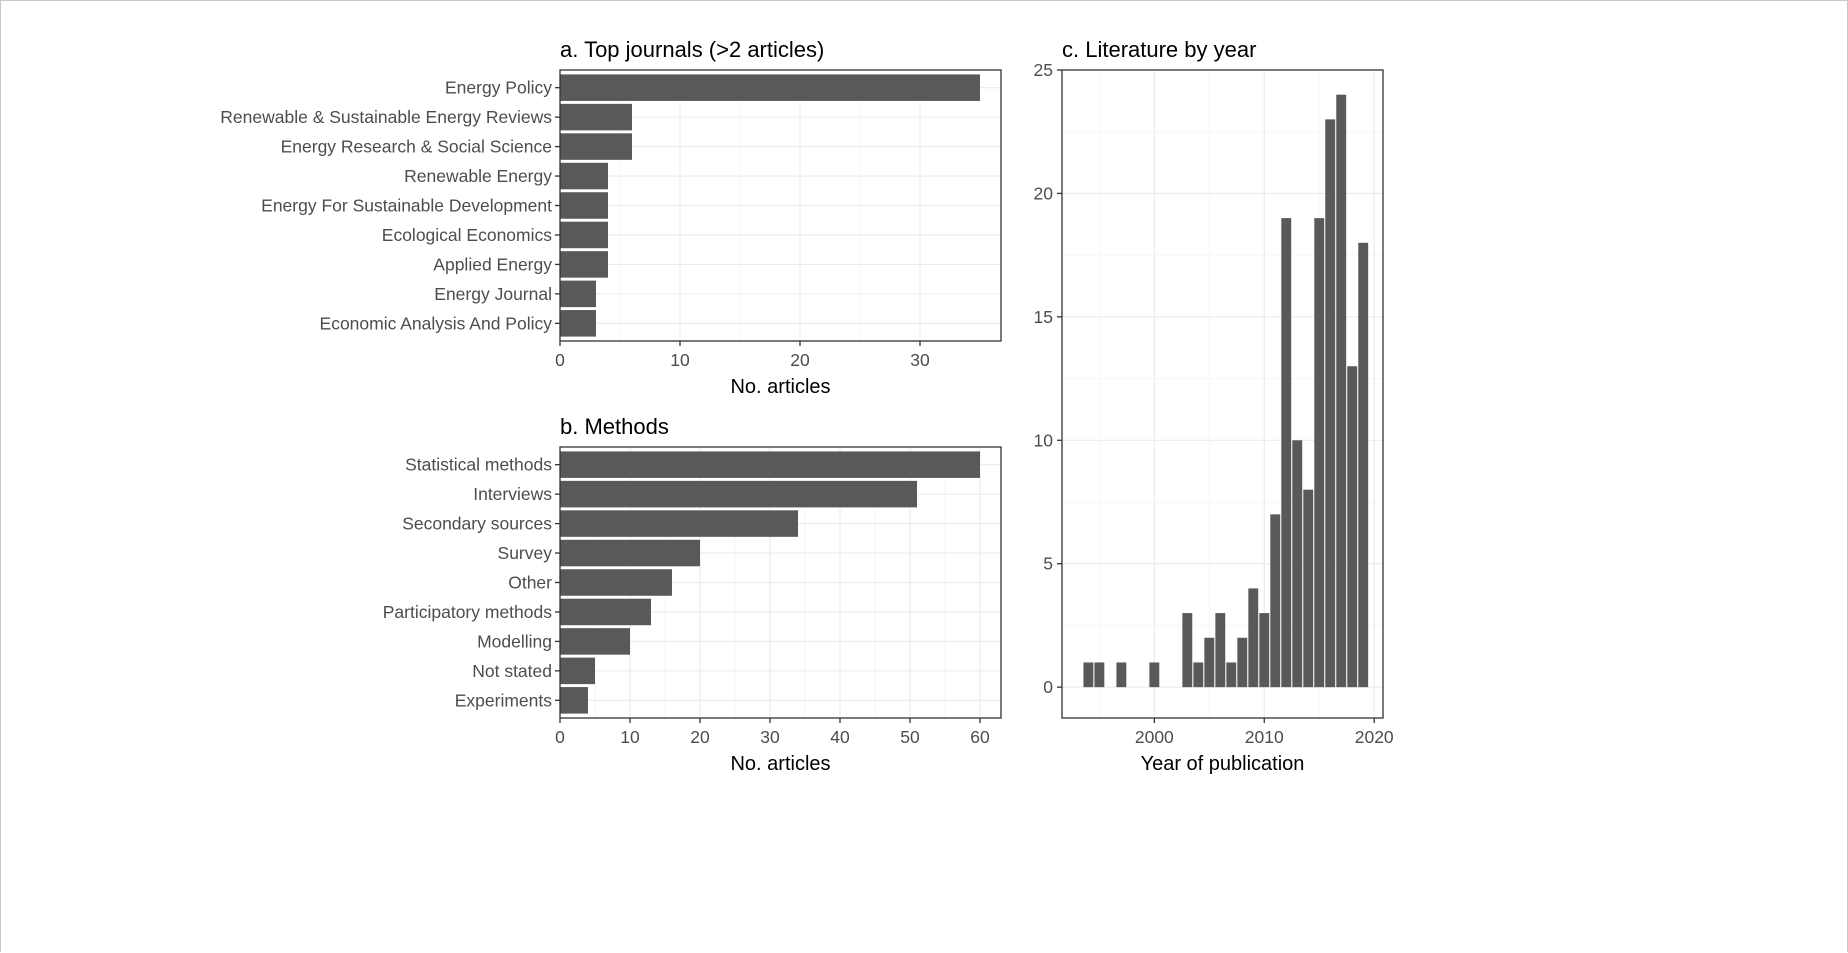 Image resolution: width=1848 pixels, height=953 pixels. I want to click on category-label: Ecological Economics, so click(467, 235).